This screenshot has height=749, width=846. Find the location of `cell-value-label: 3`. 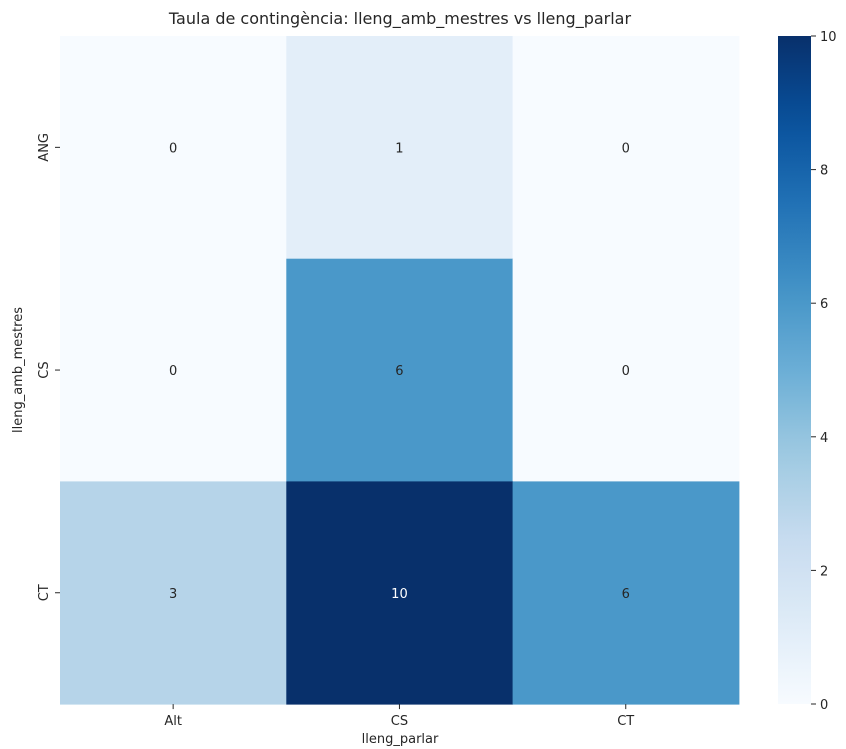

cell-value-label: 3 is located at coordinates (173, 594).